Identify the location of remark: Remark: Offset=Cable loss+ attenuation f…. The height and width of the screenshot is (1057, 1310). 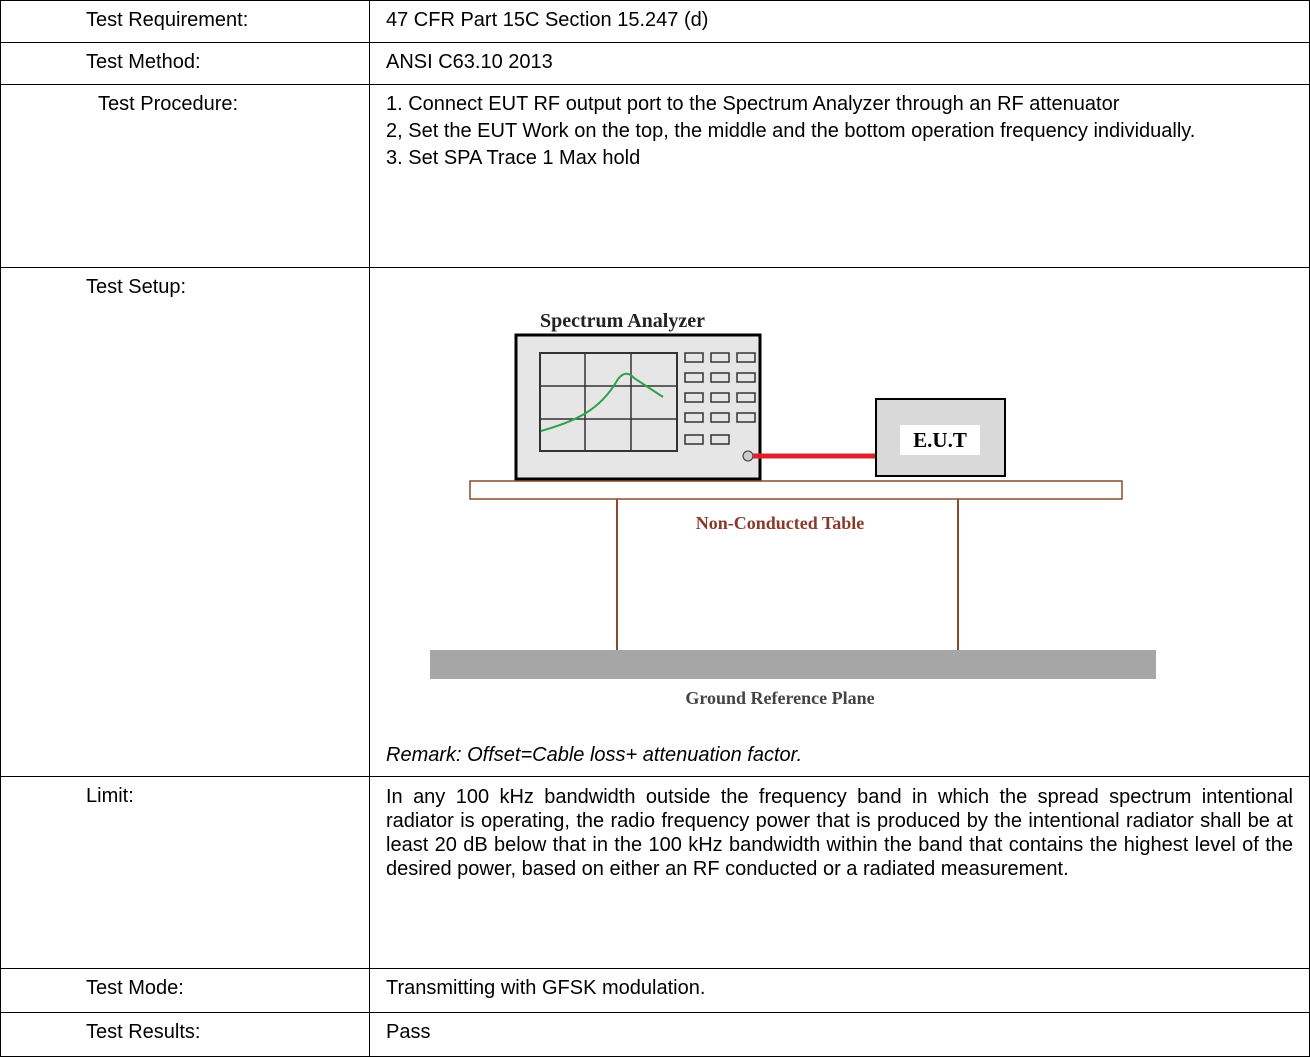
(594, 755).